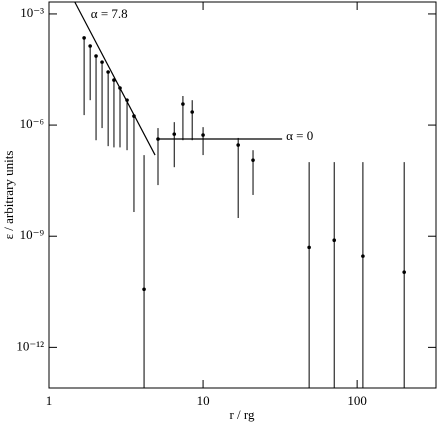  Describe the element at coordinates (32, 123) in the screenshot. I see `y-tick-label: 10⁻⁶` at that location.